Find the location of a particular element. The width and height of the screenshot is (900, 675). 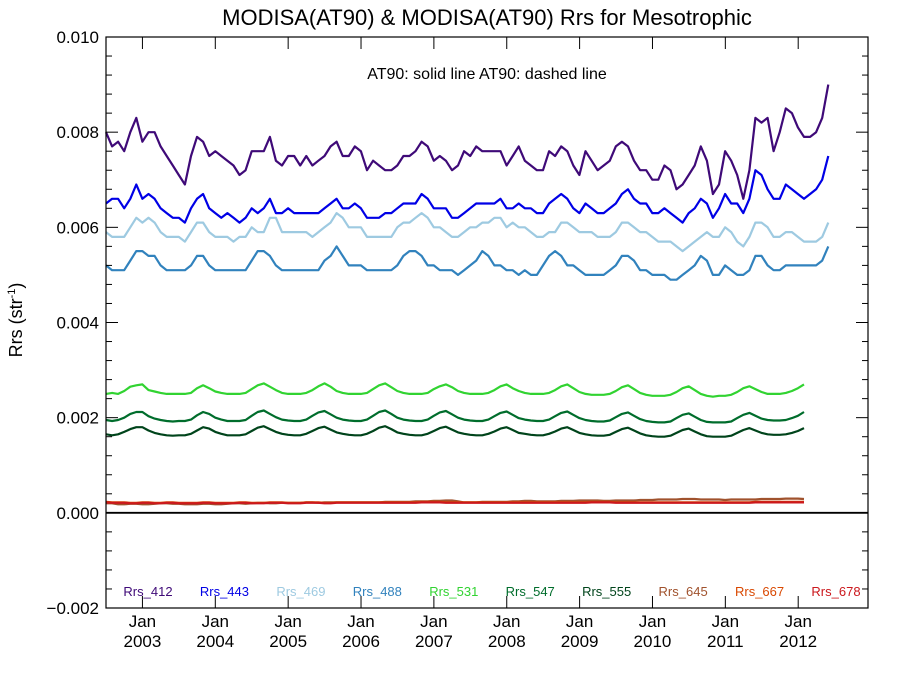

x-tick-label-year: 2006 is located at coordinates (361, 641).